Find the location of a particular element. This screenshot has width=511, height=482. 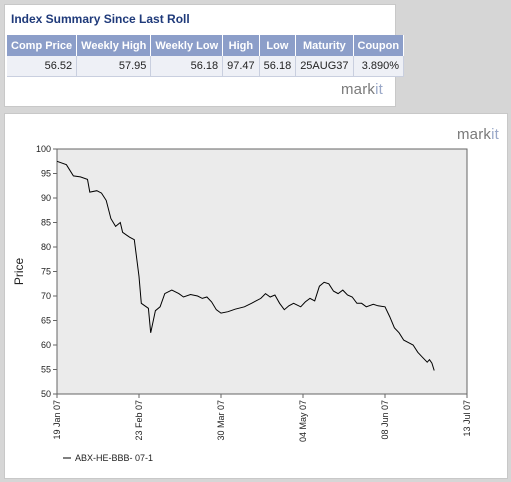

legend-label: ABX-HE-BBB- 07-1 is located at coordinates (114, 458).